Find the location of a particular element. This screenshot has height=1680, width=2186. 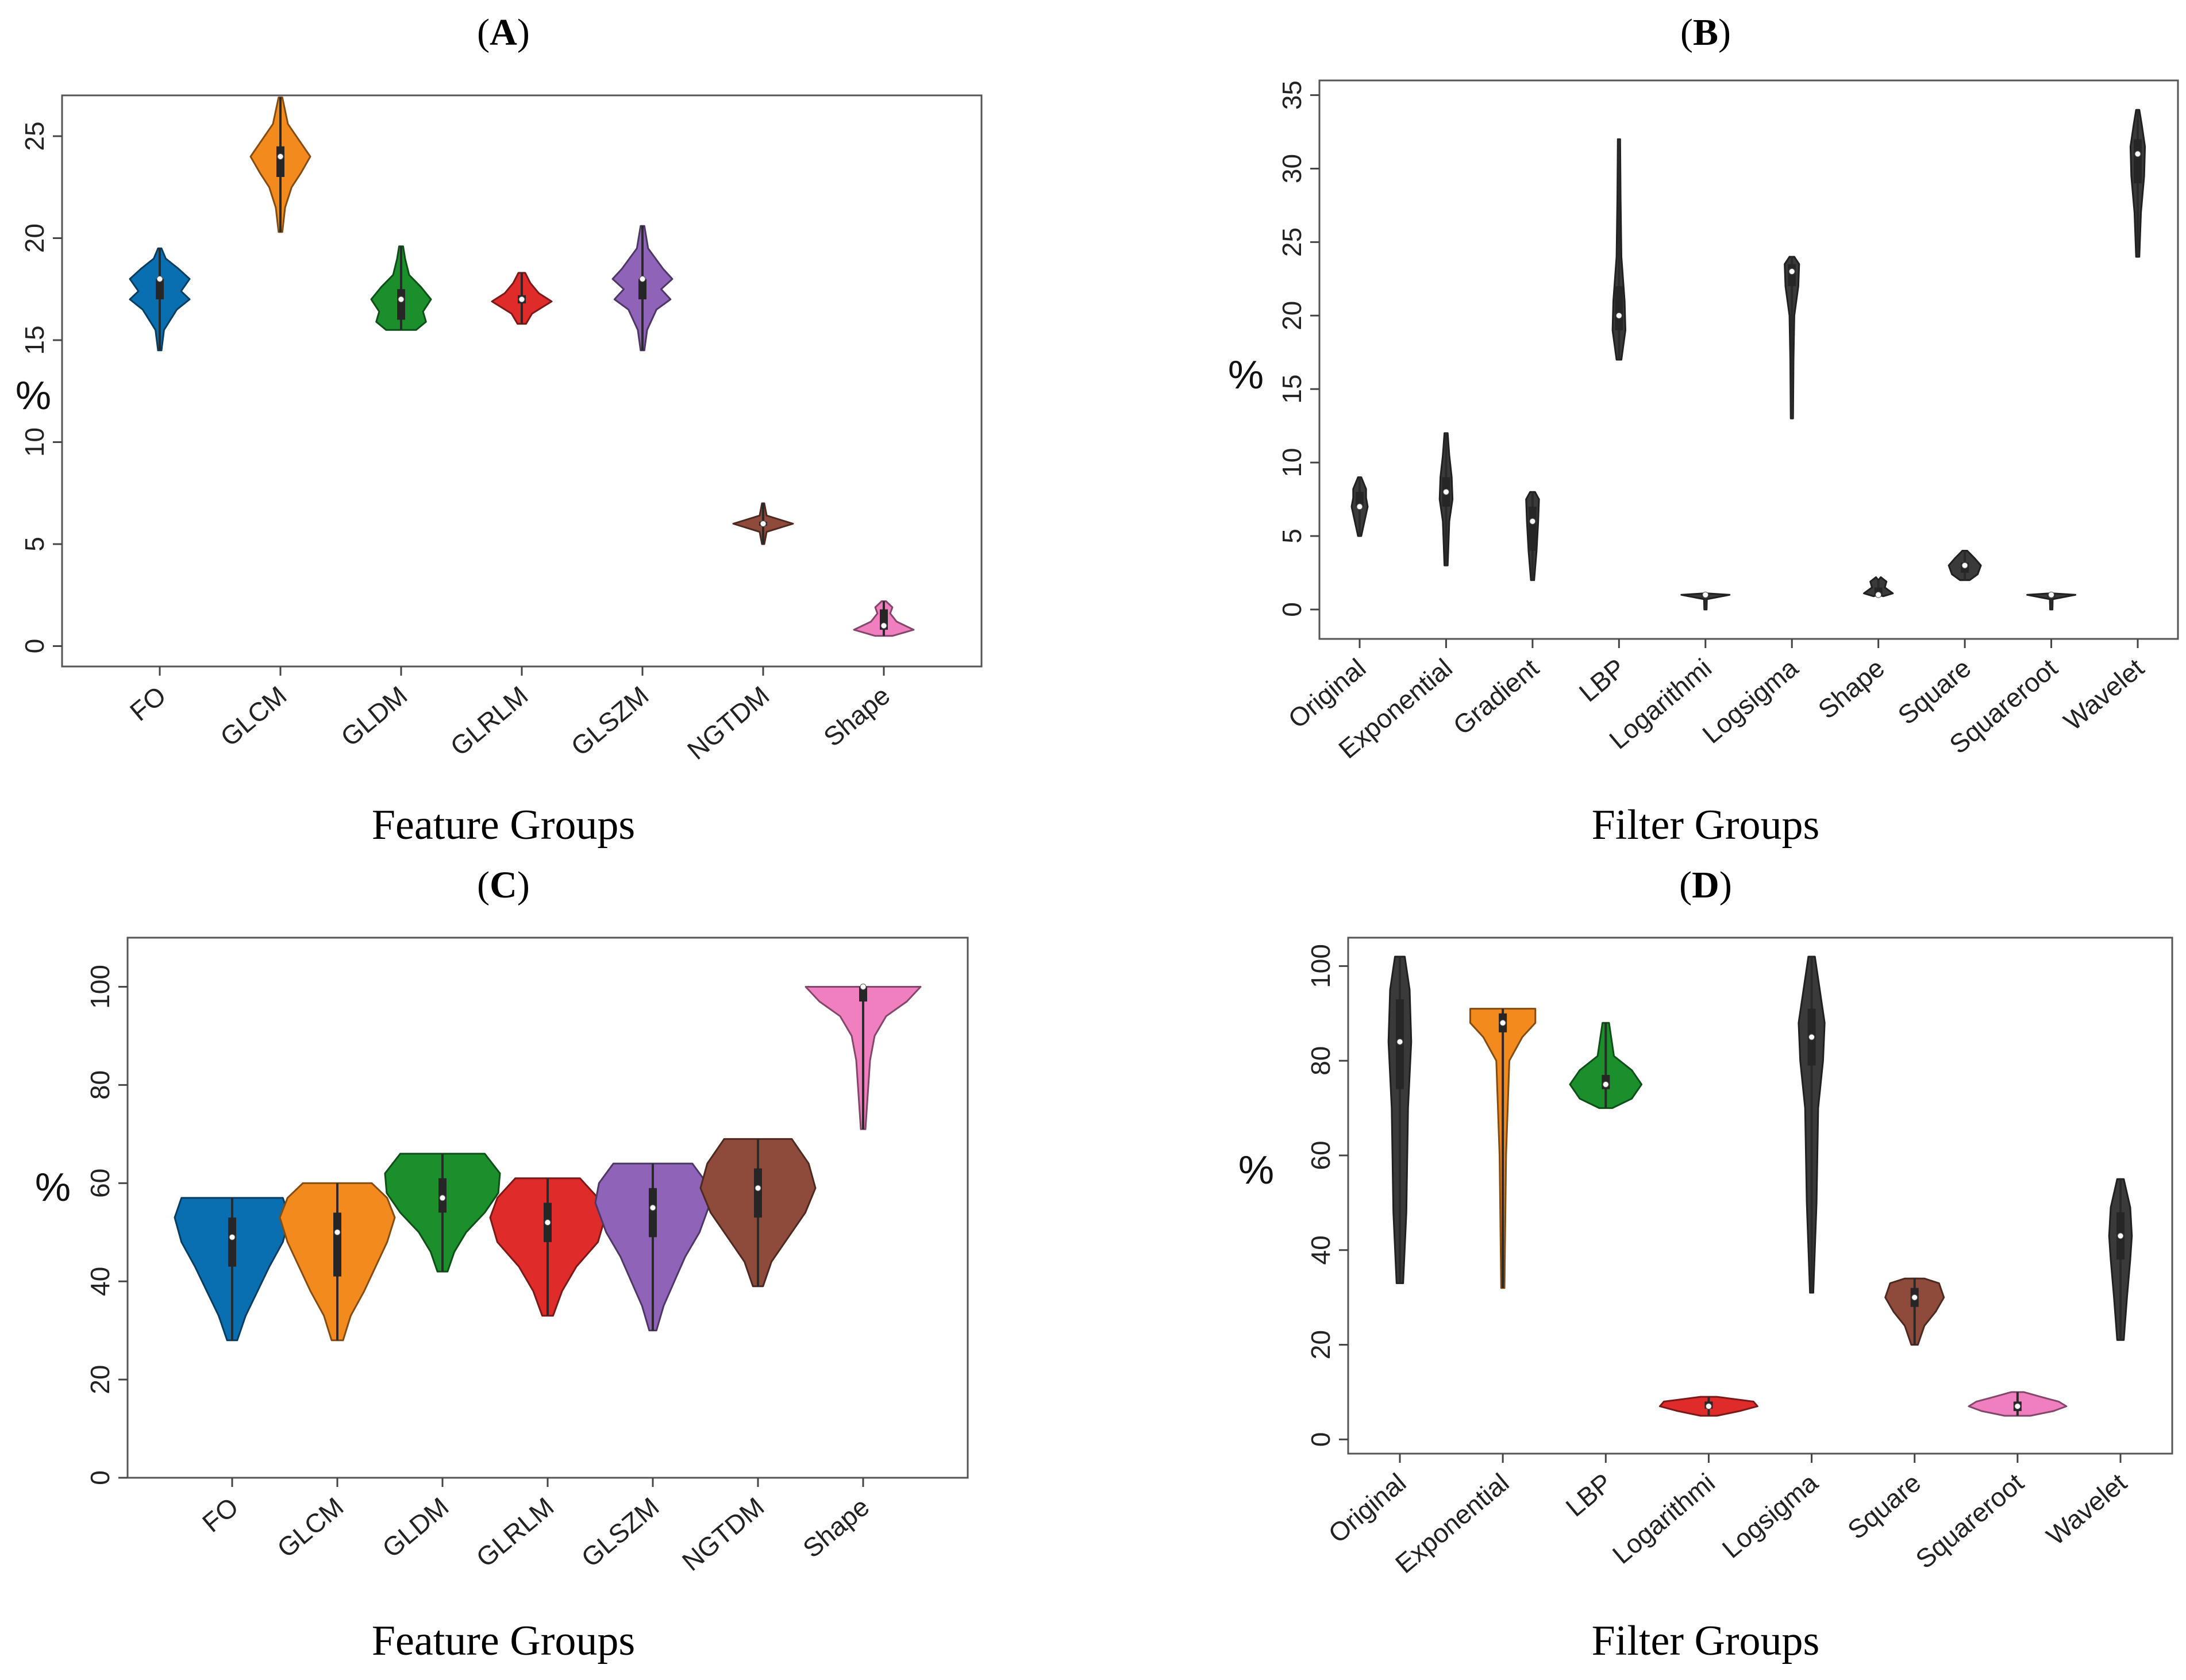

panel-a-y-tick-label: 10 is located at coordinates (34, 442).